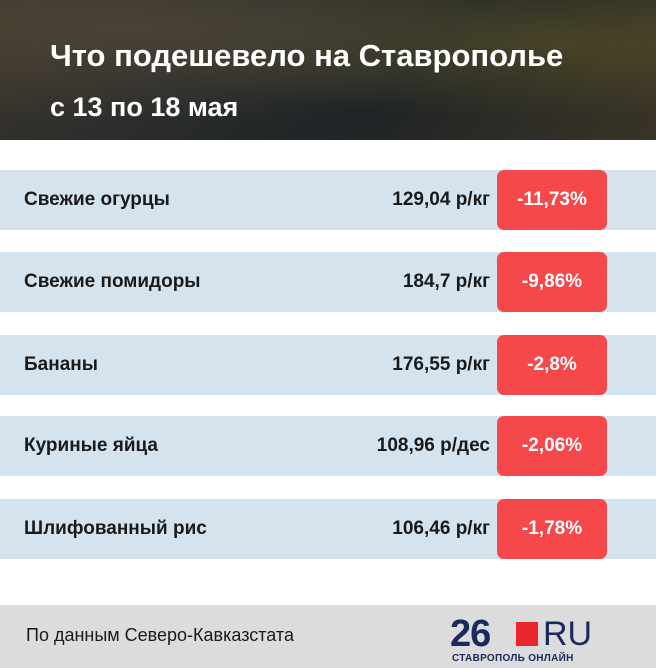  What do you see at coordinates (527, 634) in the screenshot?
I see `logo-square` at bounding box center [527, 634].